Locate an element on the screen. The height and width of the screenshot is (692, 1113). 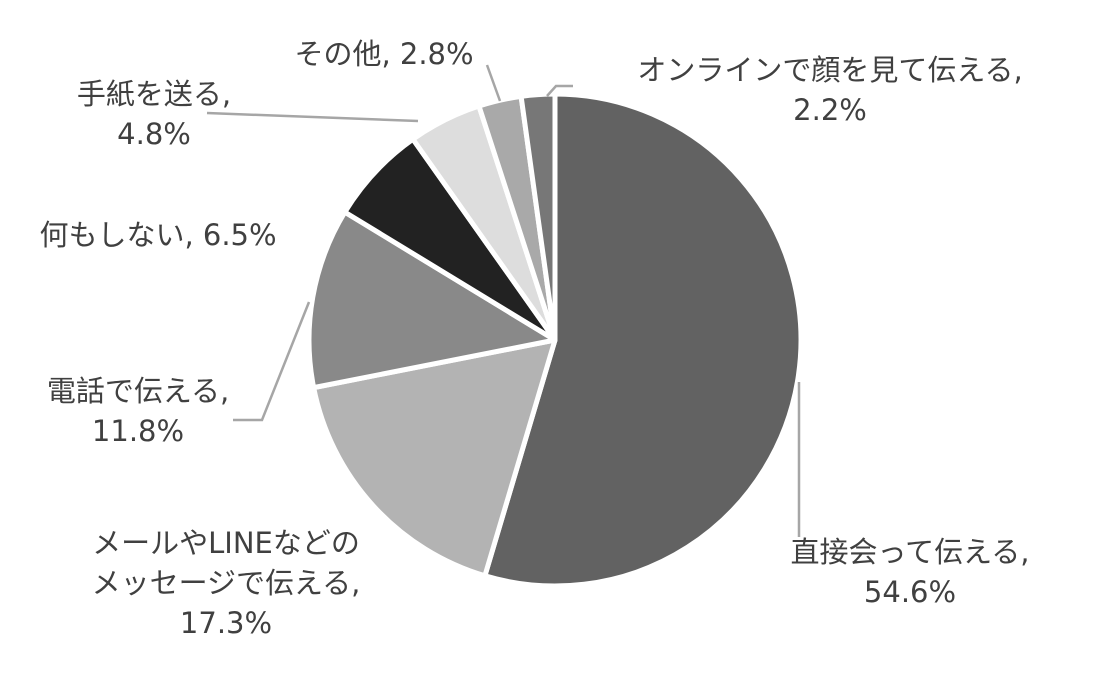
slice-label-2-line-2: メッセージで伝える, is located at coordinates (226, 583).